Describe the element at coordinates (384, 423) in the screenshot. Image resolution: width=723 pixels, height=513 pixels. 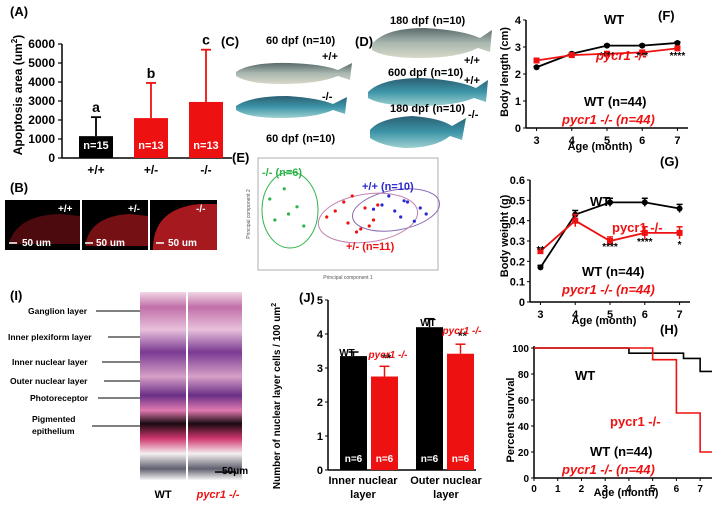
I see `j-bar` at that location.